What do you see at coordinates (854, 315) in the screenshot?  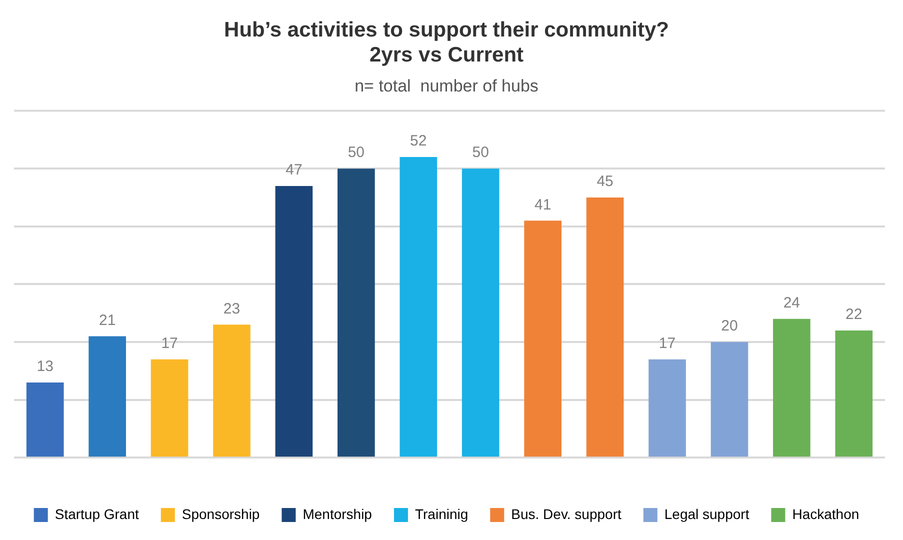 I see `data-label: 22` at bounding box center [854, 315].